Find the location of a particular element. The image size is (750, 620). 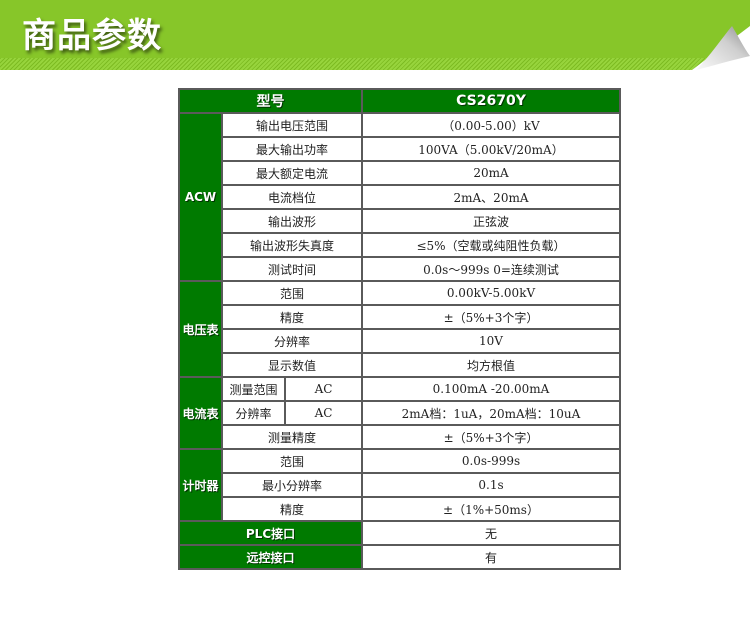

table-row: 分辨率 10V is located at coordinates (400, 341).